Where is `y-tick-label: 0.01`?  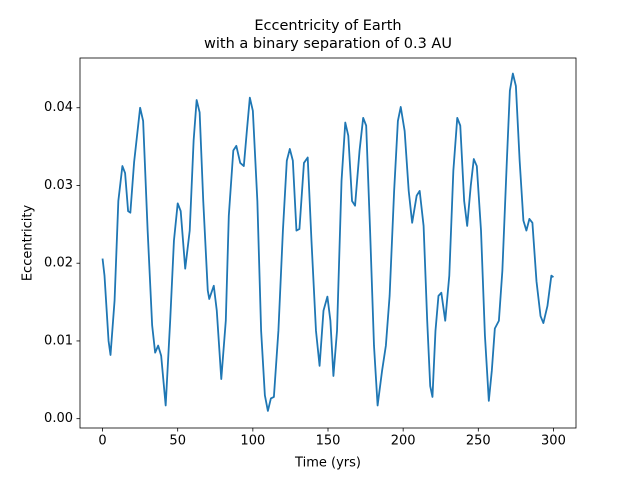 y-tick-label: 0.01 is located at coordinates (58, 340).